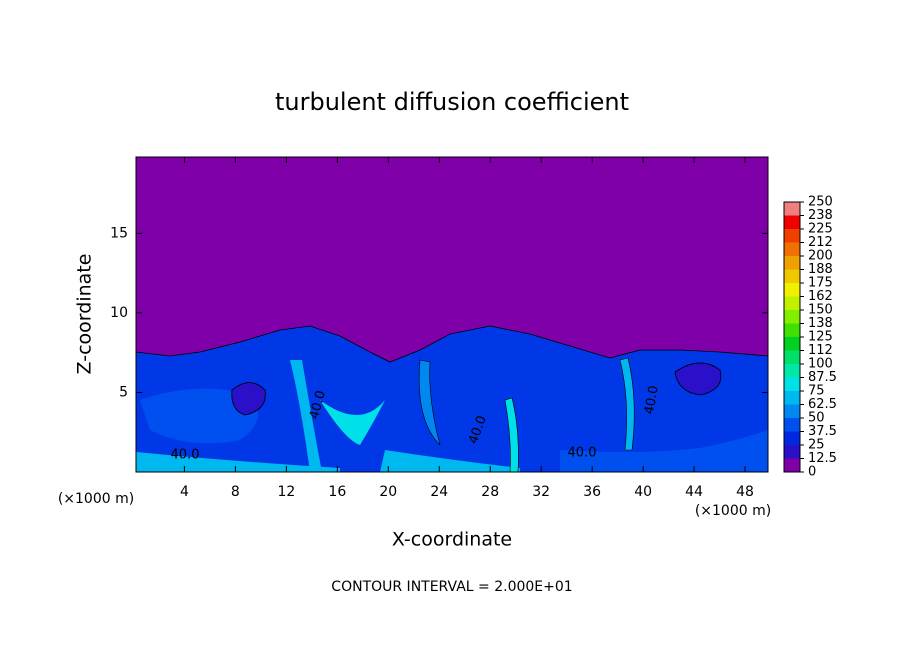 This screenshot has height=654, width=904. What do you see at coordinates (820, 202) in the screenshot?
I see `colorbar-label: 250` at bounding box center [820, 202].